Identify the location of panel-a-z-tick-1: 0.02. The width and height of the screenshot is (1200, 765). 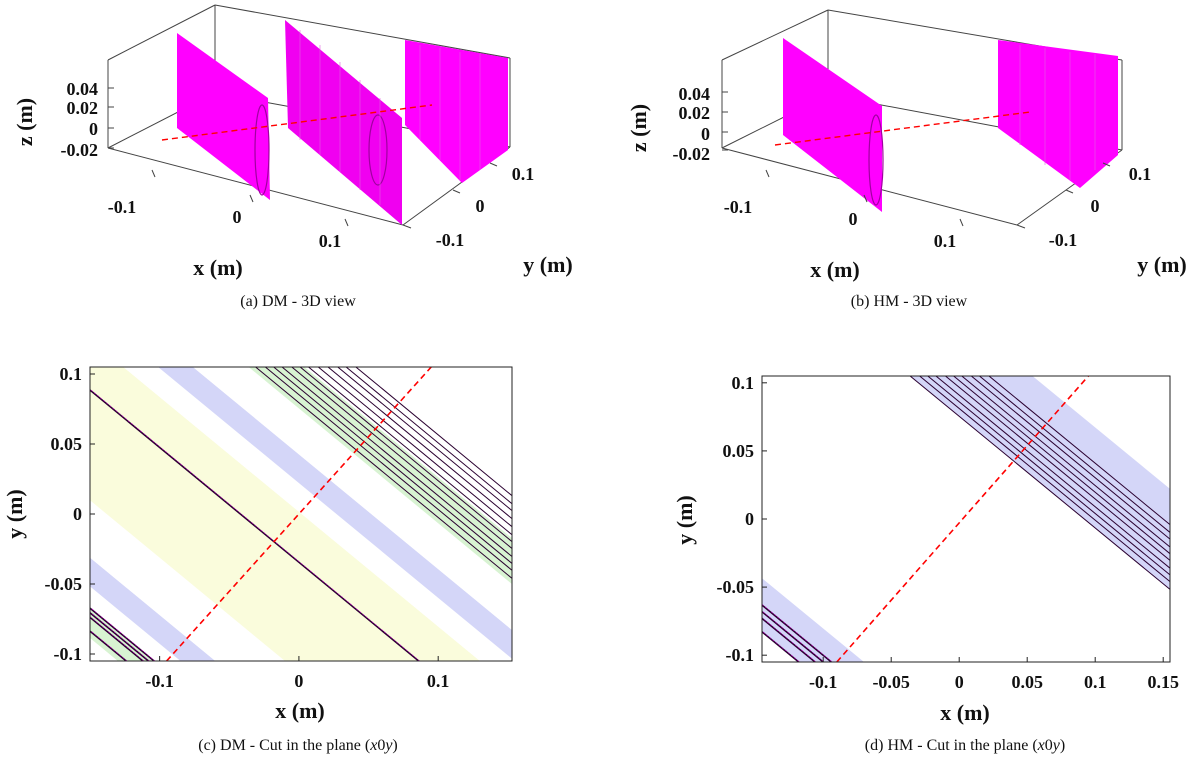
(83, 108).